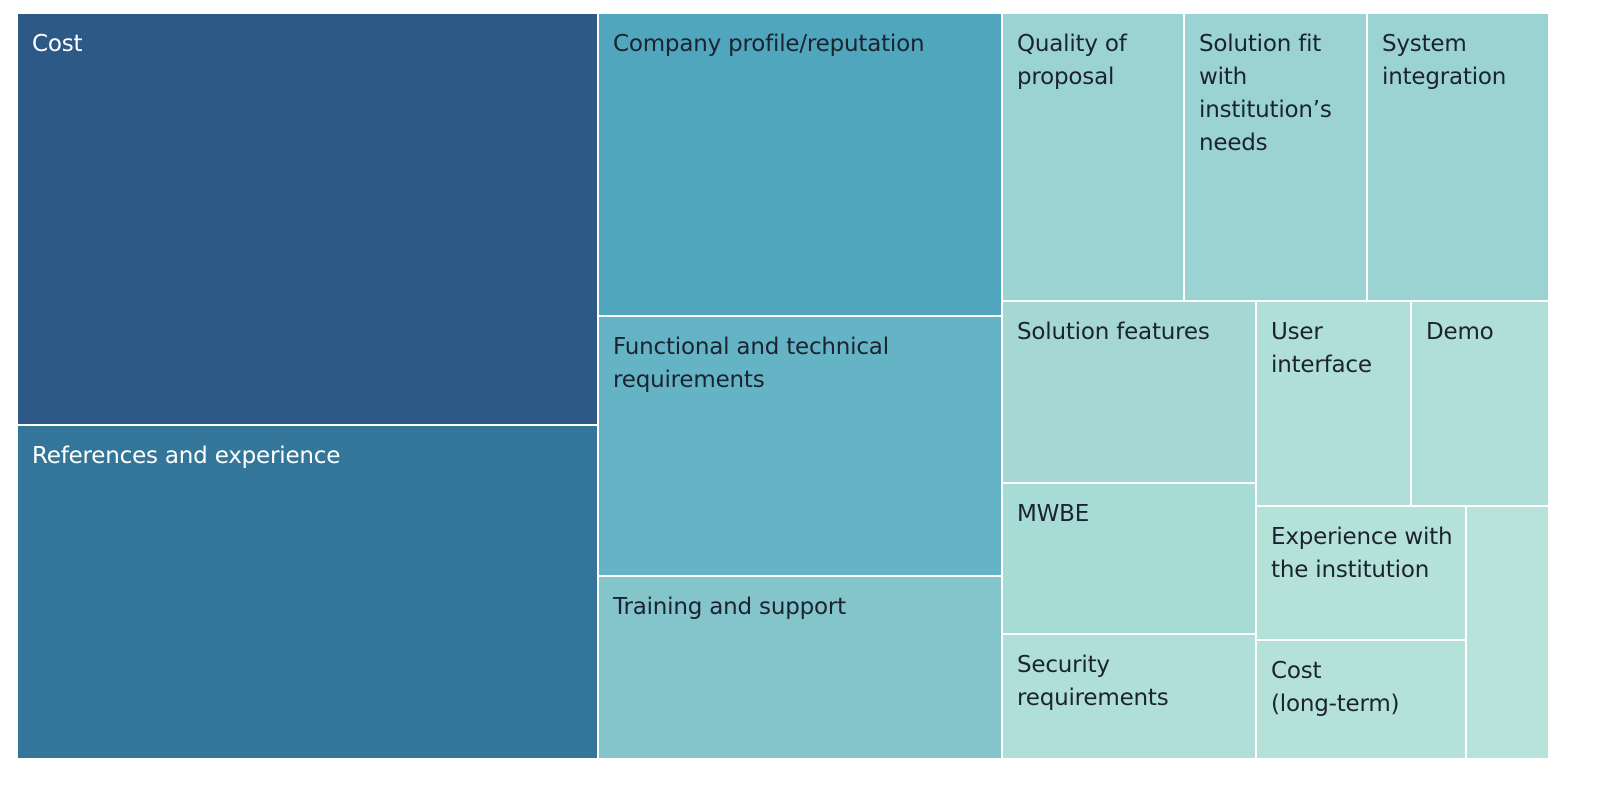 This screenshot has width=1614, height=794. I want to click on treemap-tile: Solution features, so click(1129, 392).